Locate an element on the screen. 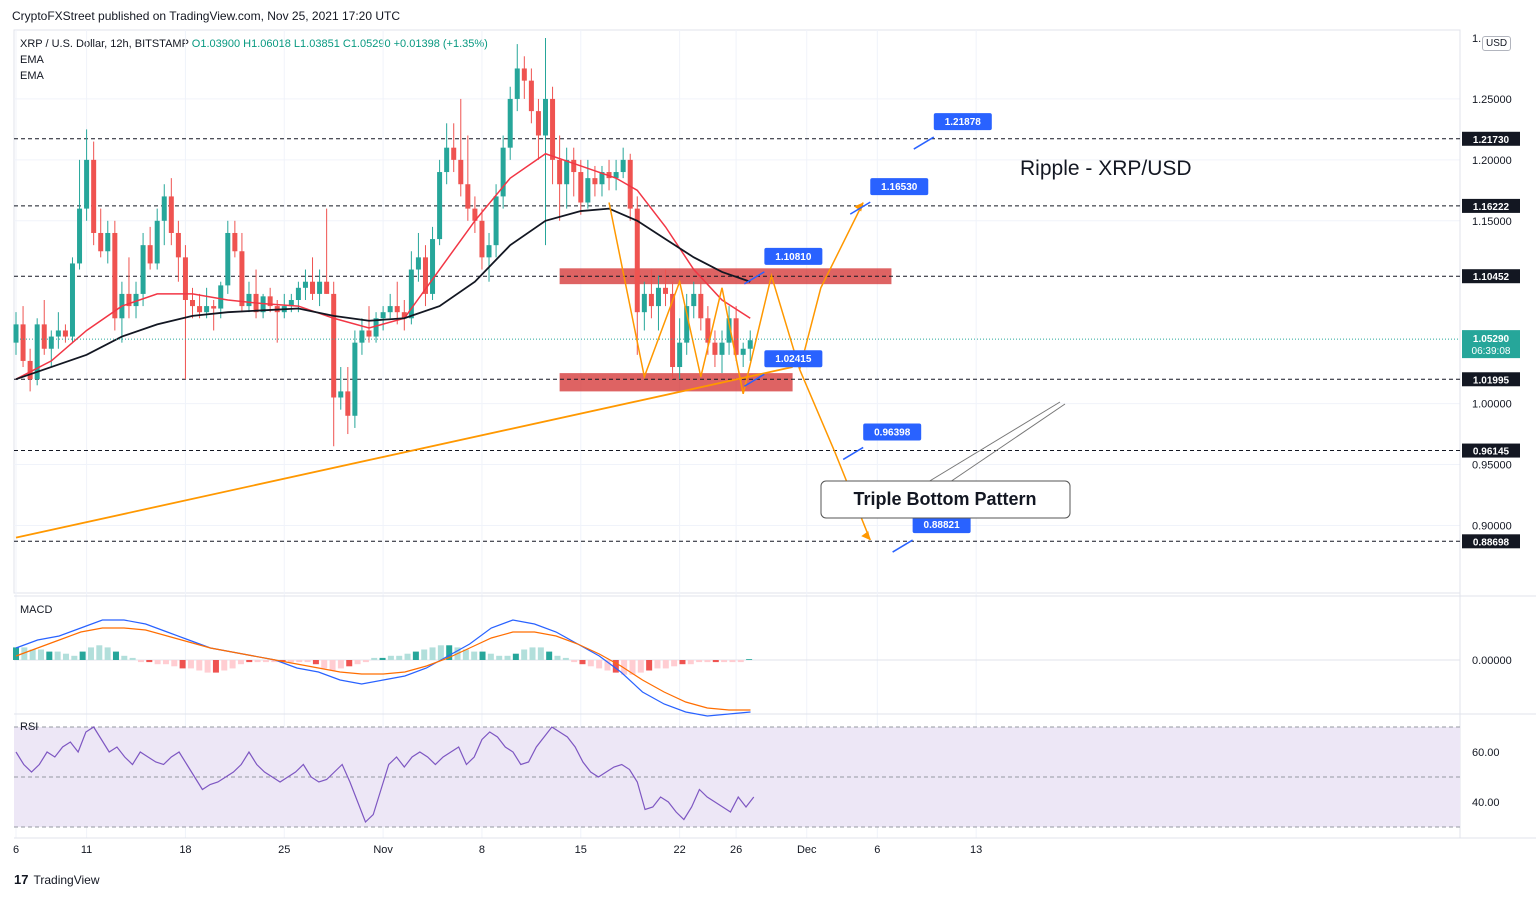  x-tick-label: 11 is located at coordinates (86, 850).